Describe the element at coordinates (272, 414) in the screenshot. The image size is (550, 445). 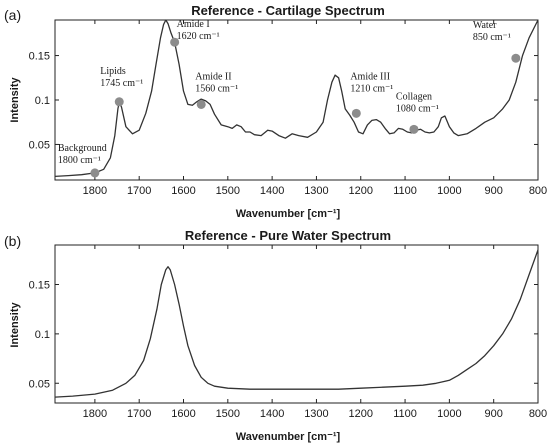
I see `panel-b-x-tick-label: 1400` at that location.